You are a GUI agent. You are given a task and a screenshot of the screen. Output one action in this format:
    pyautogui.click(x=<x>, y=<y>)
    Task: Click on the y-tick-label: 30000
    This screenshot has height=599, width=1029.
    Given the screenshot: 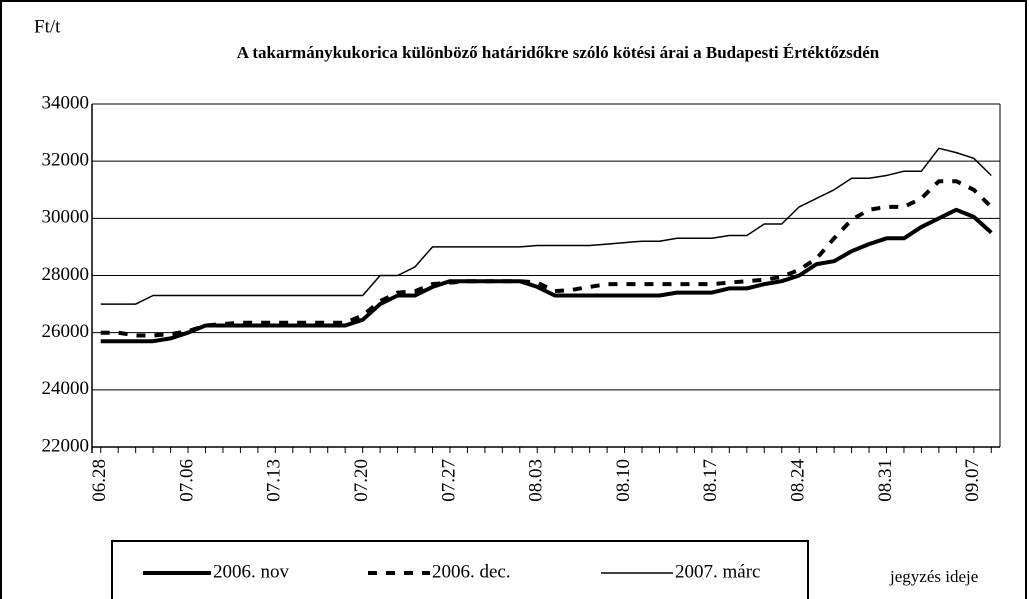 What is the action you would take?
    pyautogui.click(x=66, y=217)
    